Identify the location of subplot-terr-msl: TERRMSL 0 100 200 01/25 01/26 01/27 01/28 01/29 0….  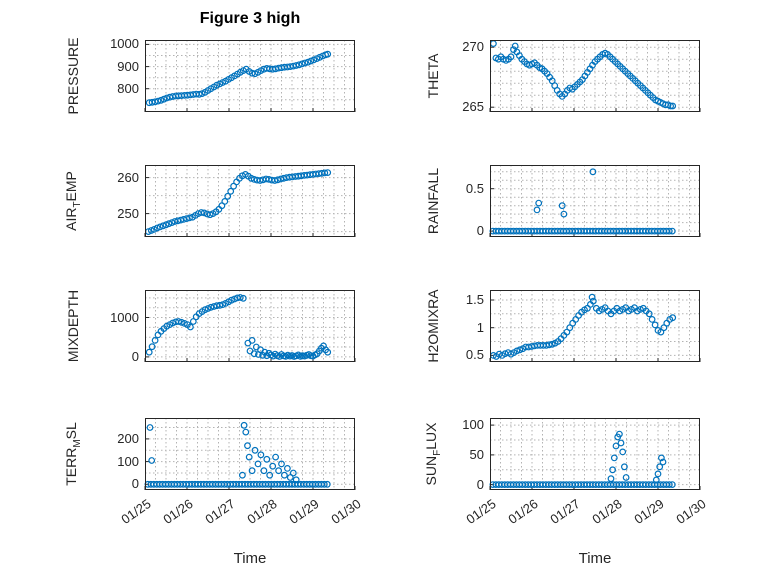
(213, 472).